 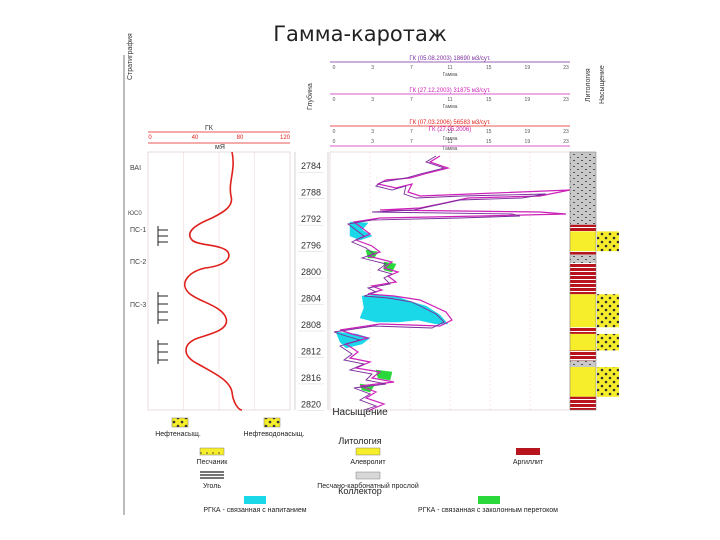 What do you see at coordinates (450, 123) in the screenshot?
I see `run-curve-label: ГК (07.03.2006) 56583 м3/сут.` at bounding box center [450, 123].